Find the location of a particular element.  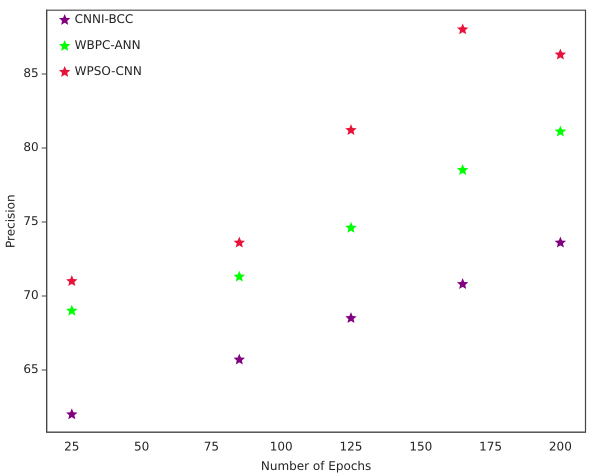

legend-label: WPSO-CNN is located at coordinates (108, 71).